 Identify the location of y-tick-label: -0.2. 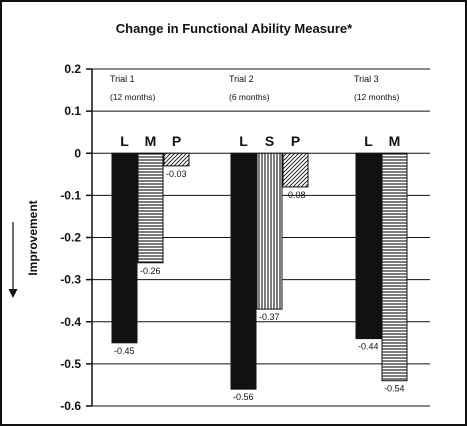
(70, 238).